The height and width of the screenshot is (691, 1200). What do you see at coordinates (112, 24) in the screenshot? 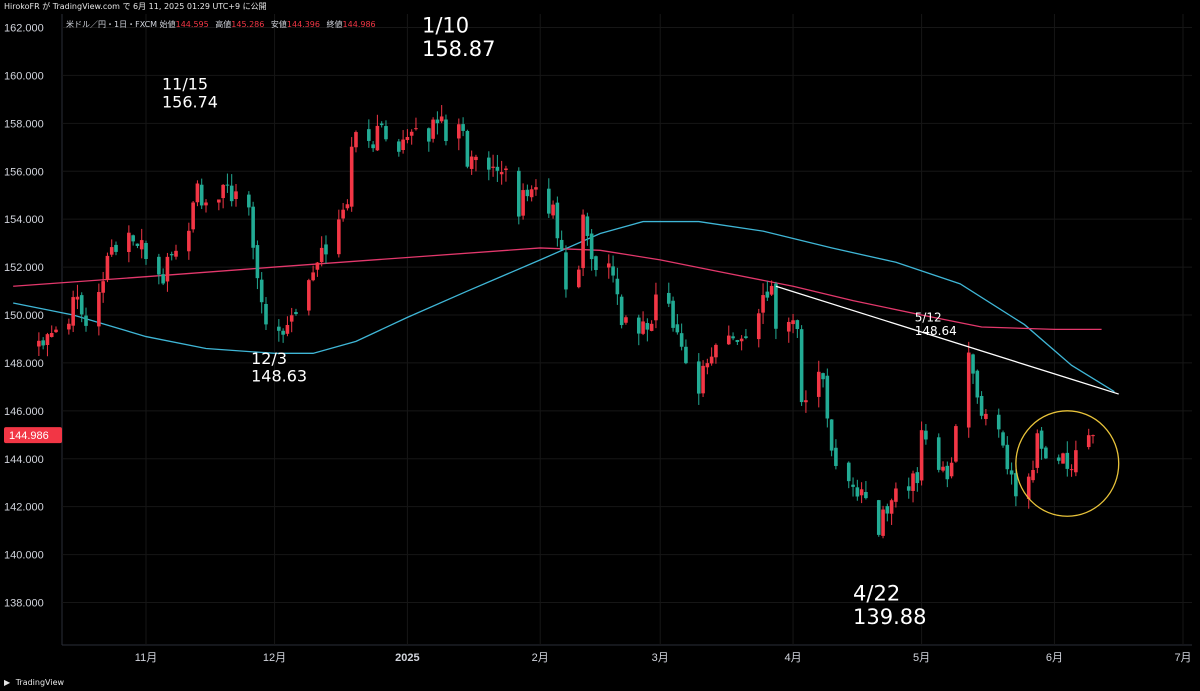
I see `symbol-label: 米ドル／円・1日・FXCM` at bounding box center [112, 24].